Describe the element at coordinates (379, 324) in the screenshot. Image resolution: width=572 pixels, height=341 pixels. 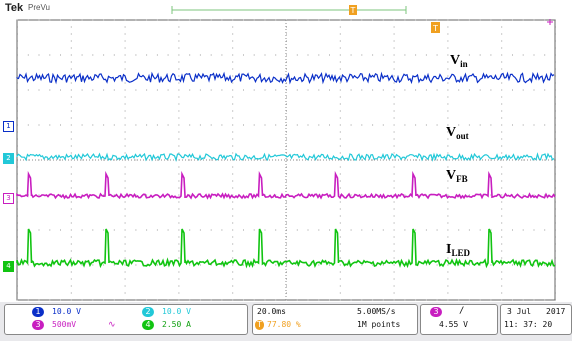
I see `record-length: 1M points` at that location.